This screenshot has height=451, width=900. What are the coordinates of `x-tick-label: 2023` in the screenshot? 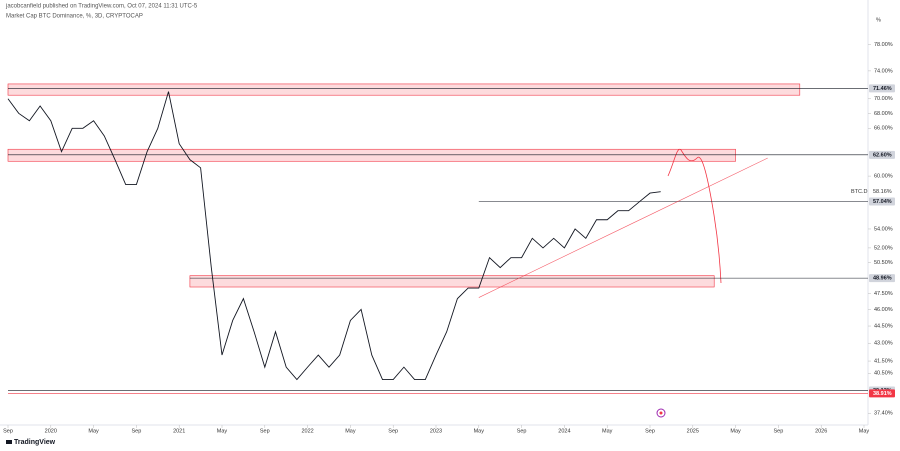 It's located at (436, 431).